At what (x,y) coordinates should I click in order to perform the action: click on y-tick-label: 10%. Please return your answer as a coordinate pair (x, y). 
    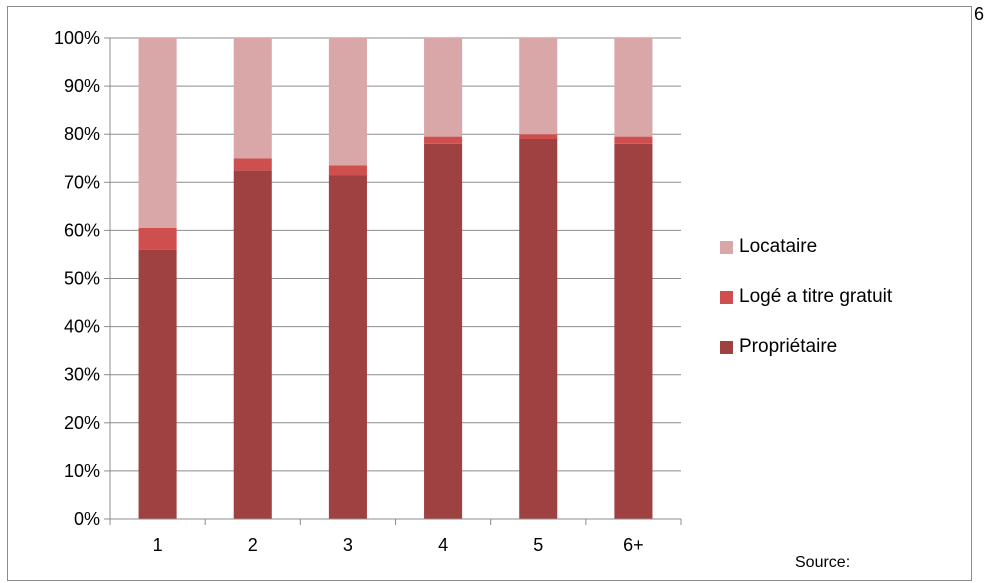
    Looking at the image, I should click on (82, 471).